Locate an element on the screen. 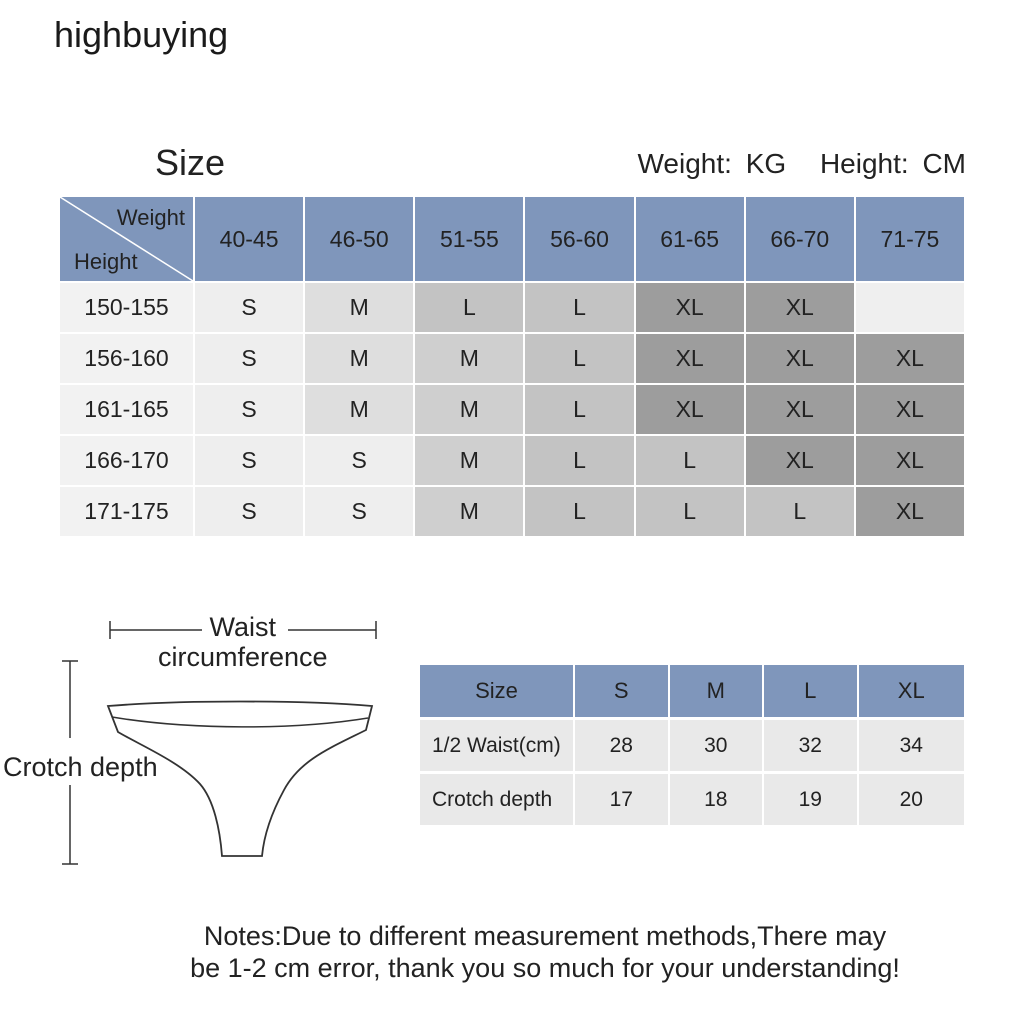 The image size is (1024, 1024). corner-header: Weight Height is located at coordinates (126, 239).